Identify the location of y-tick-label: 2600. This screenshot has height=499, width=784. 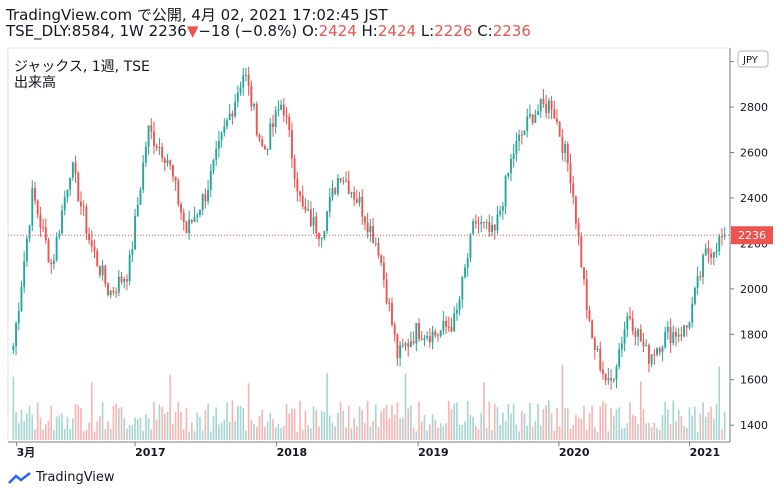
(754, 153).